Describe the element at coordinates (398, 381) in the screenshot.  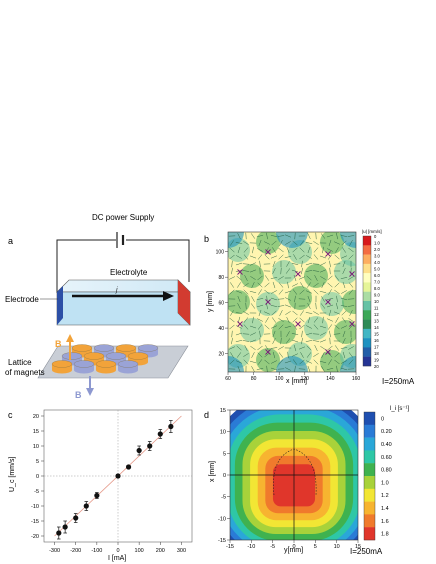
I see `panel-b-current-note: I=250mA` at that location.